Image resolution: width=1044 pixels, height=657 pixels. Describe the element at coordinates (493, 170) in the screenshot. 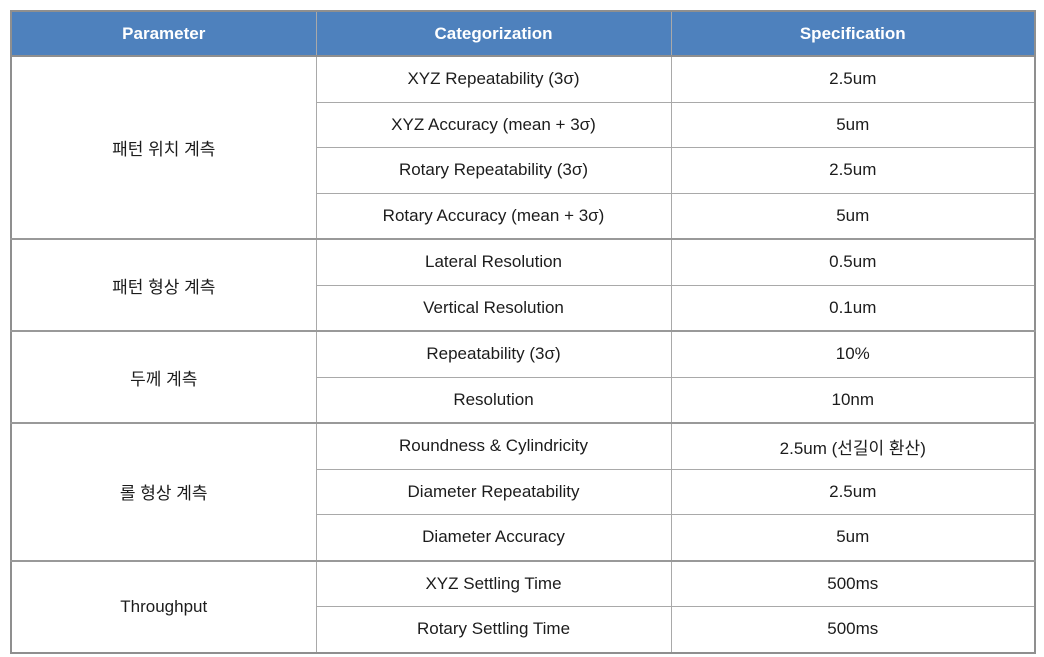

I see `categorization-cell: Rotary Repeatability (3σ)` at that location.